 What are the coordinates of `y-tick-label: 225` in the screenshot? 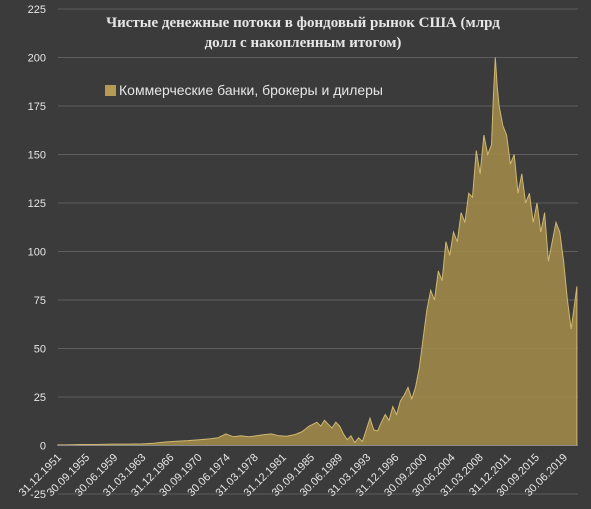 It's located at (37, 10).